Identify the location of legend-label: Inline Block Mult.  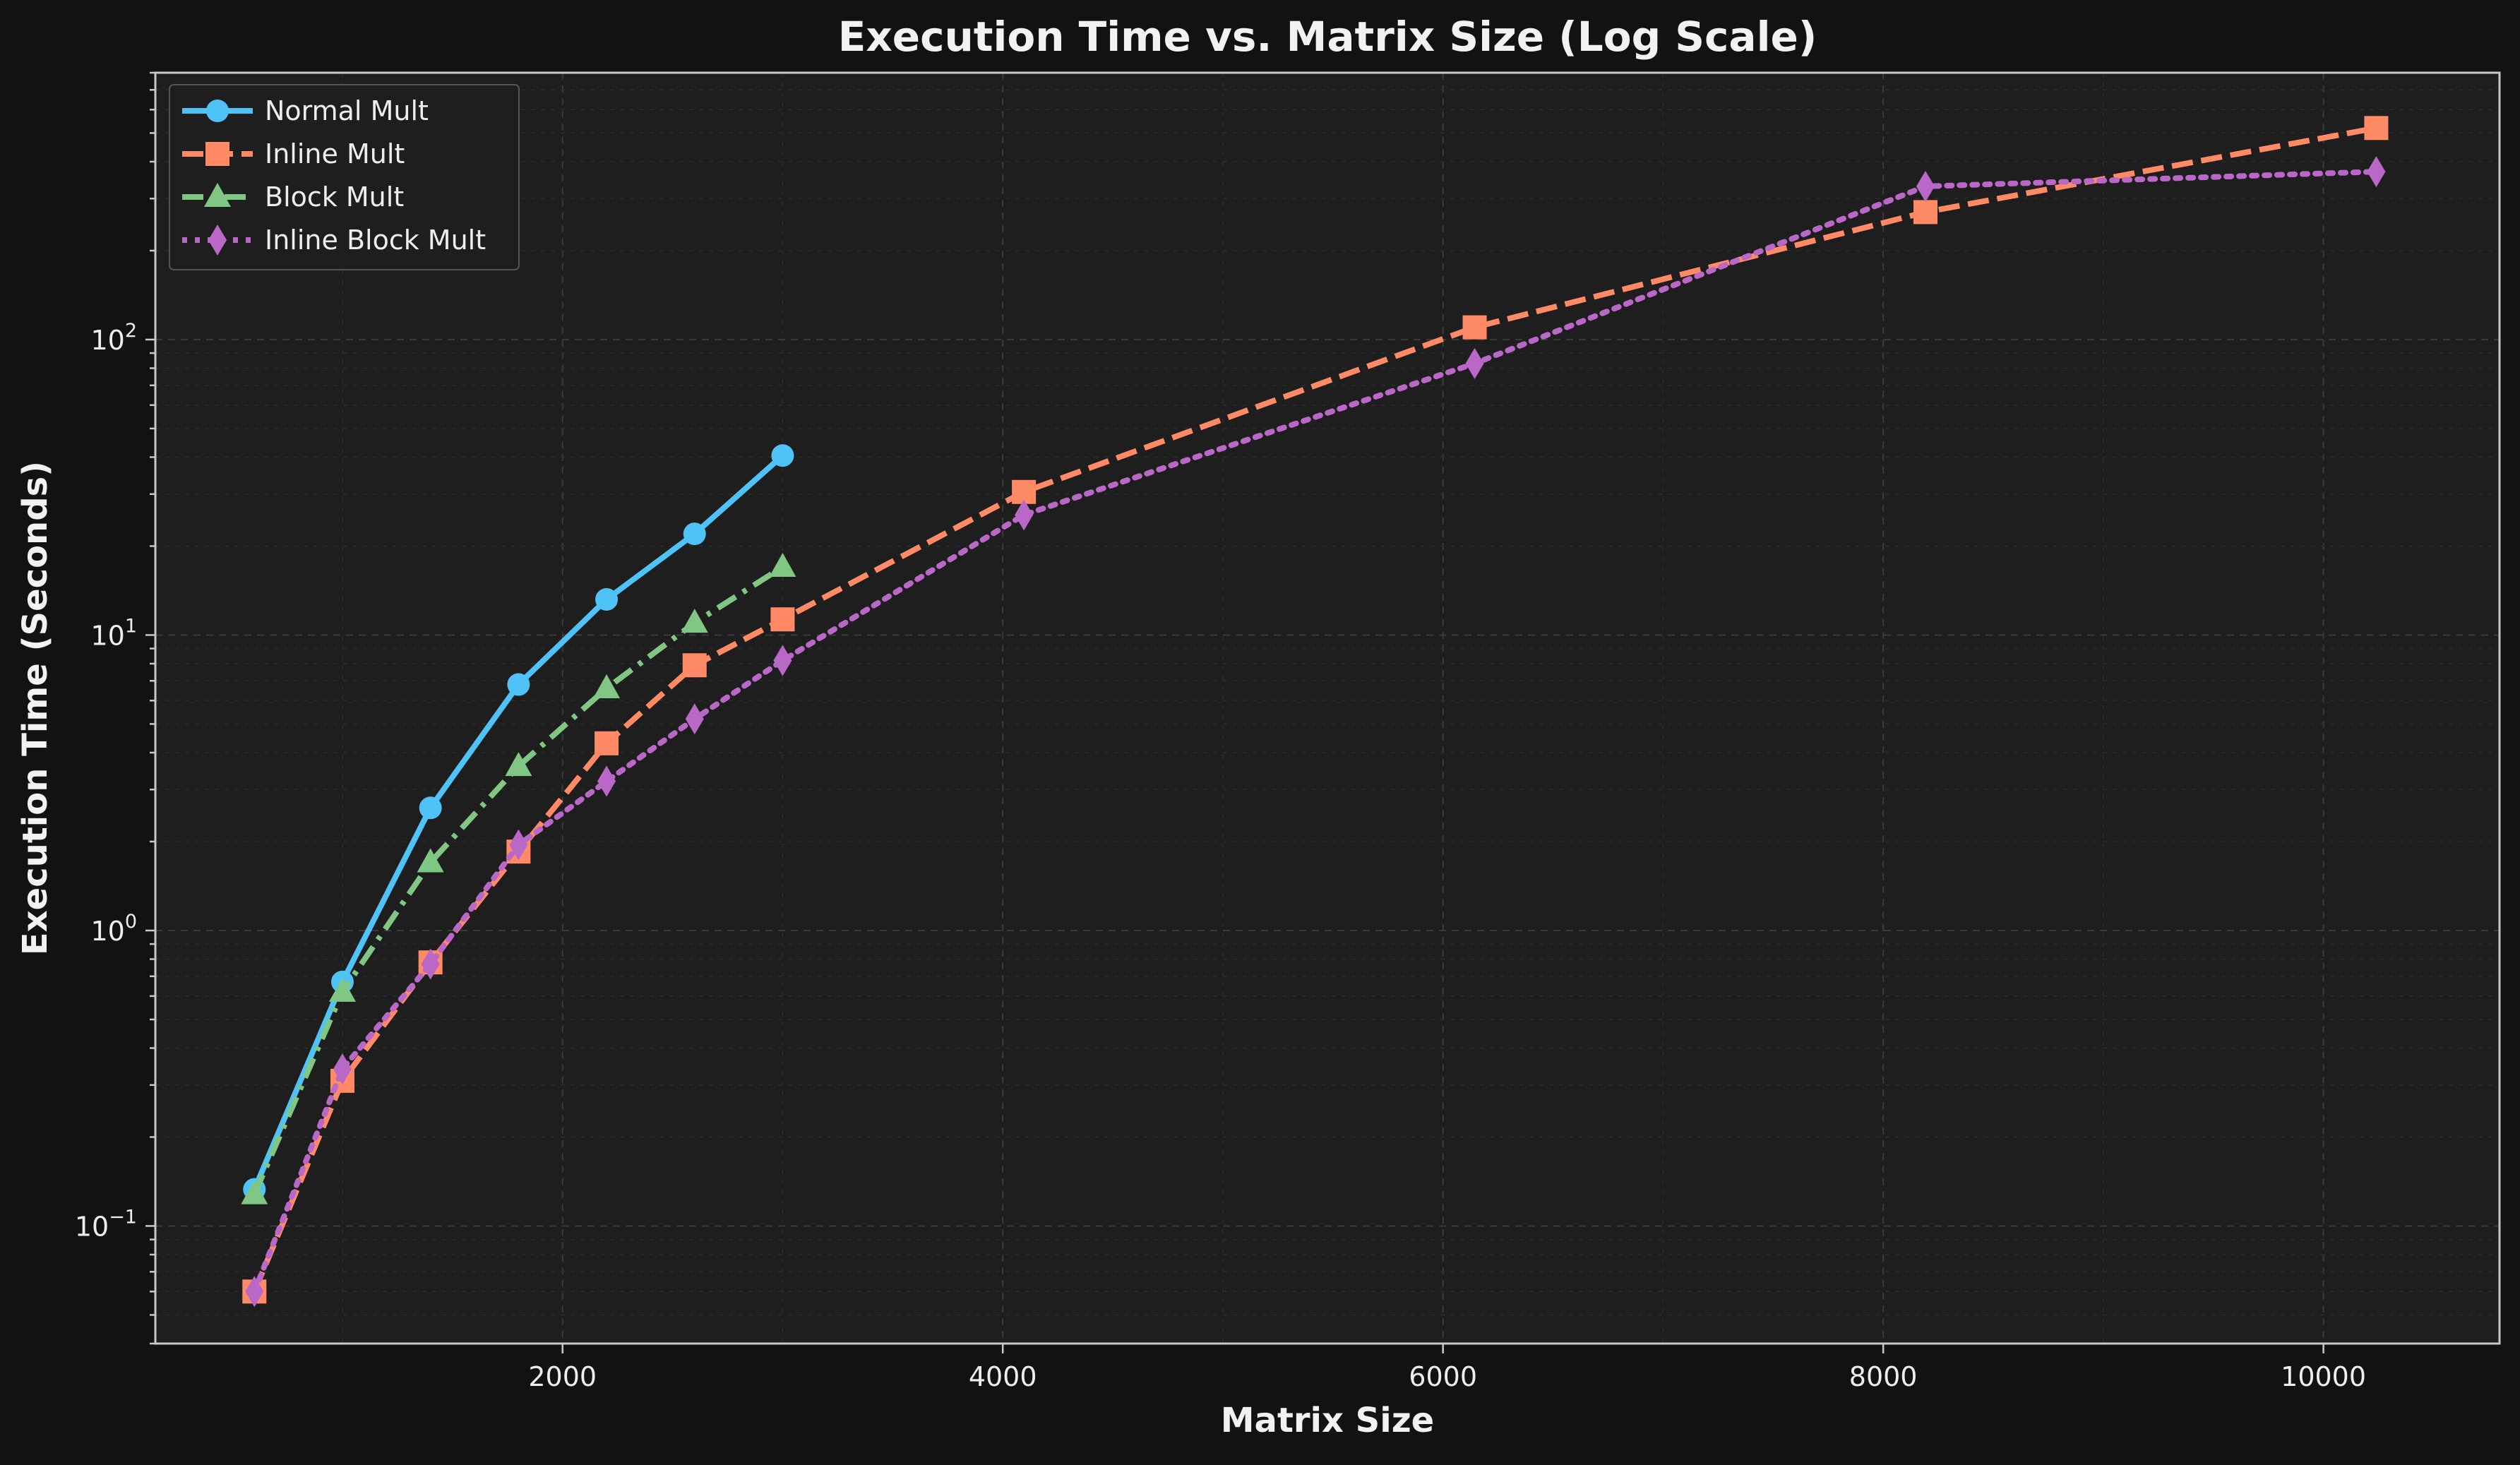
(376, 240).